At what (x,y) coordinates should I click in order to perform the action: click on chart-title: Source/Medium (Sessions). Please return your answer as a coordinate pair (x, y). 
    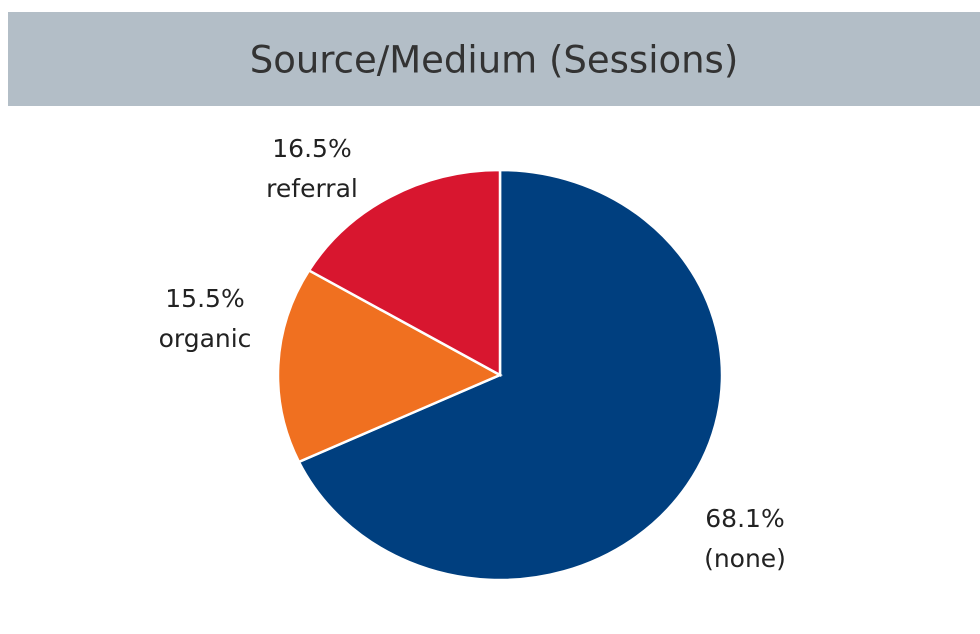
    Looking at the image, I should click on (494, 60).